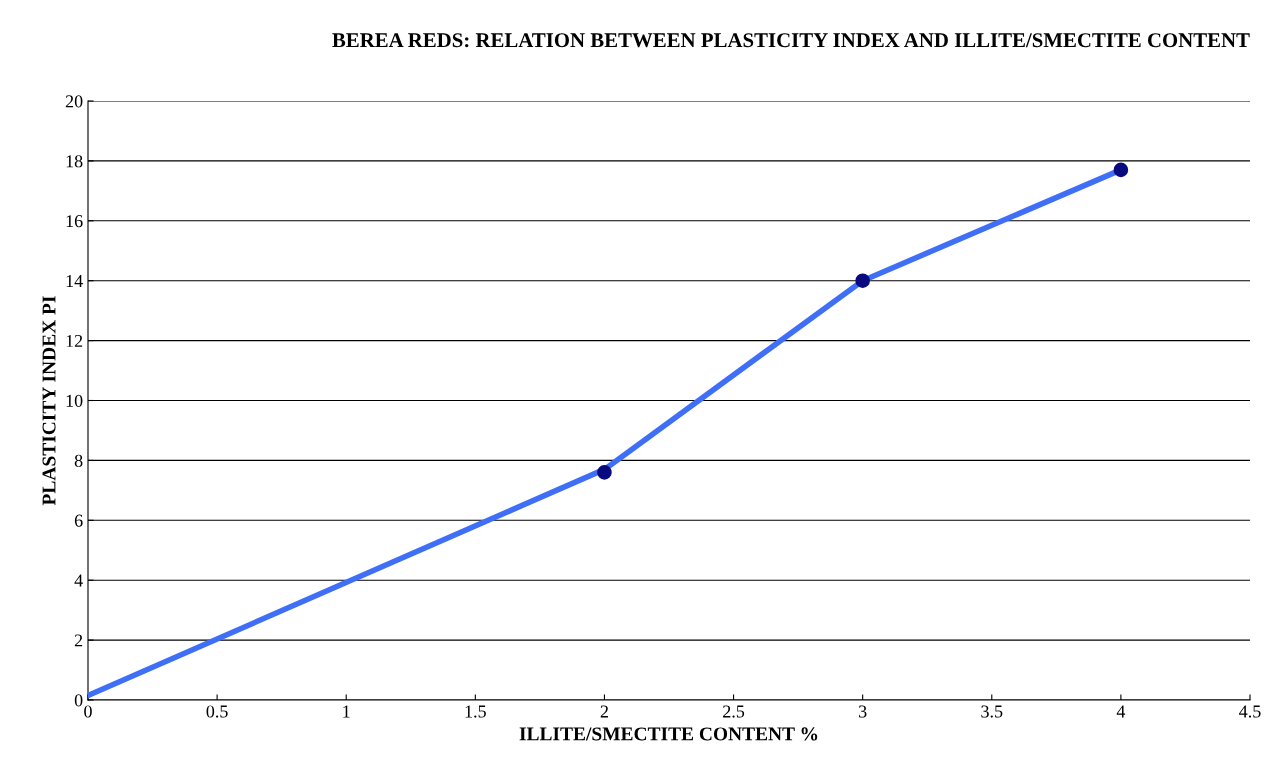 The height and width of the screenshot is (776, 1282). Describe the element at coordinates (74, 221) in the screenshot. I see `y-tick-label: 16` at that location.